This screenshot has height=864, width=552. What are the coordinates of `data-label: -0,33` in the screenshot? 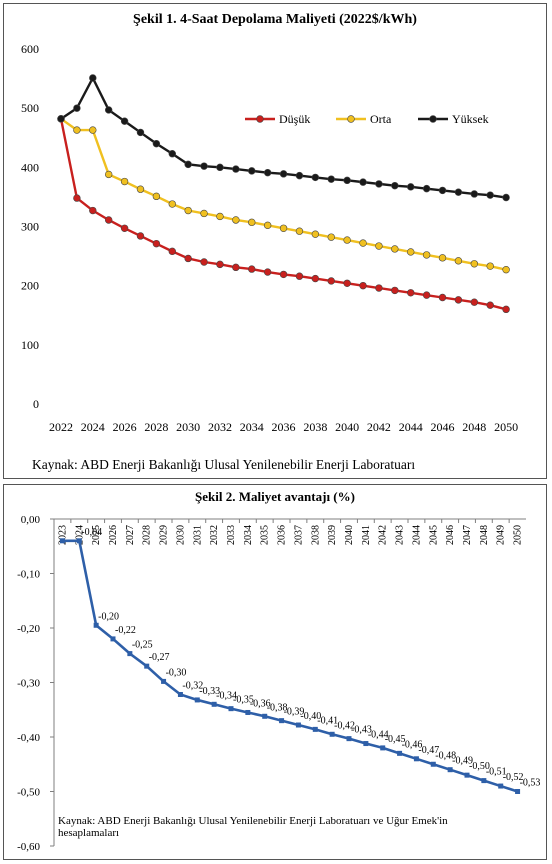 It's located at (209, 691).